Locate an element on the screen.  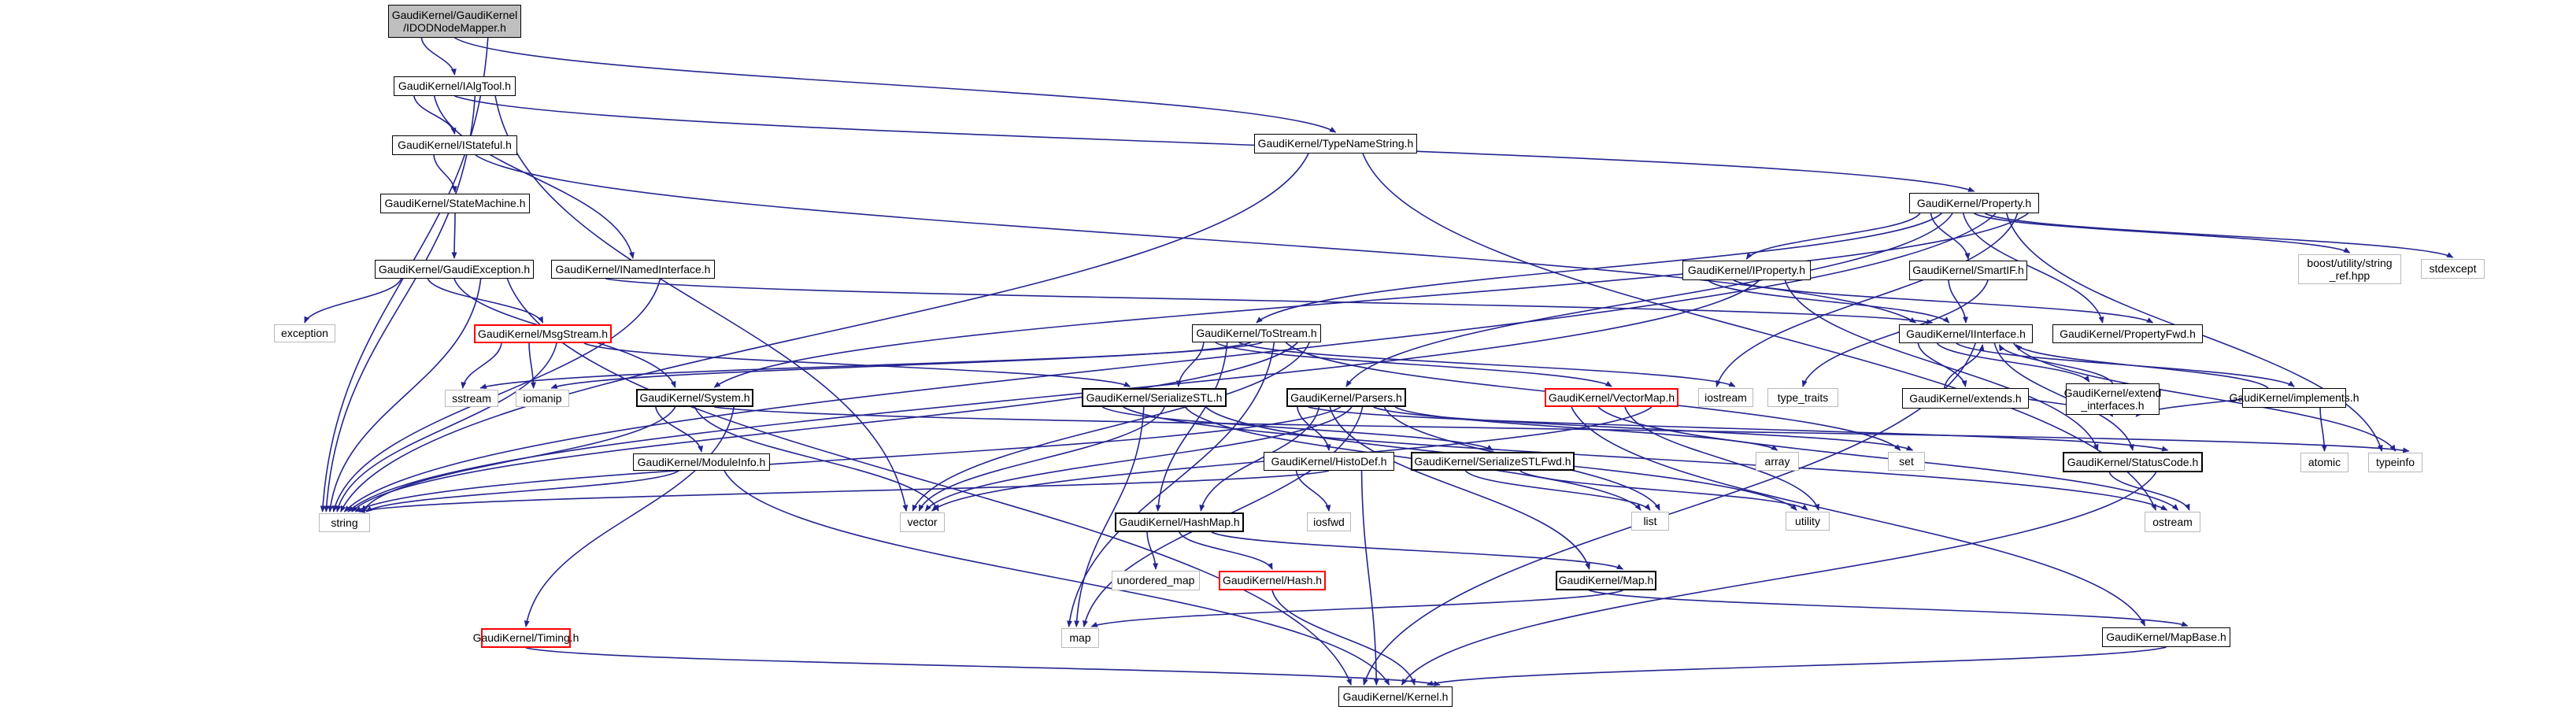
edge-HashMap-to-unordered_map is located at coordinates (1152, 550).